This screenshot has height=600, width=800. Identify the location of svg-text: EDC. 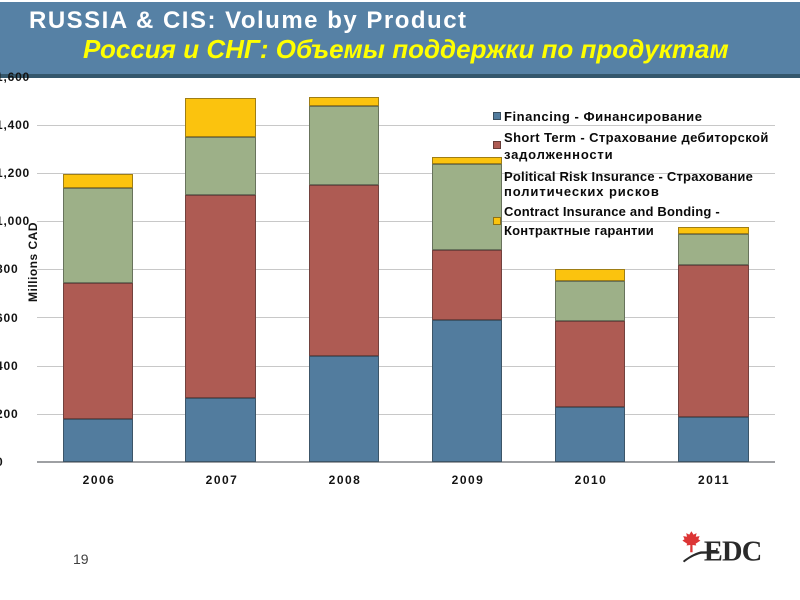
(733, 552).